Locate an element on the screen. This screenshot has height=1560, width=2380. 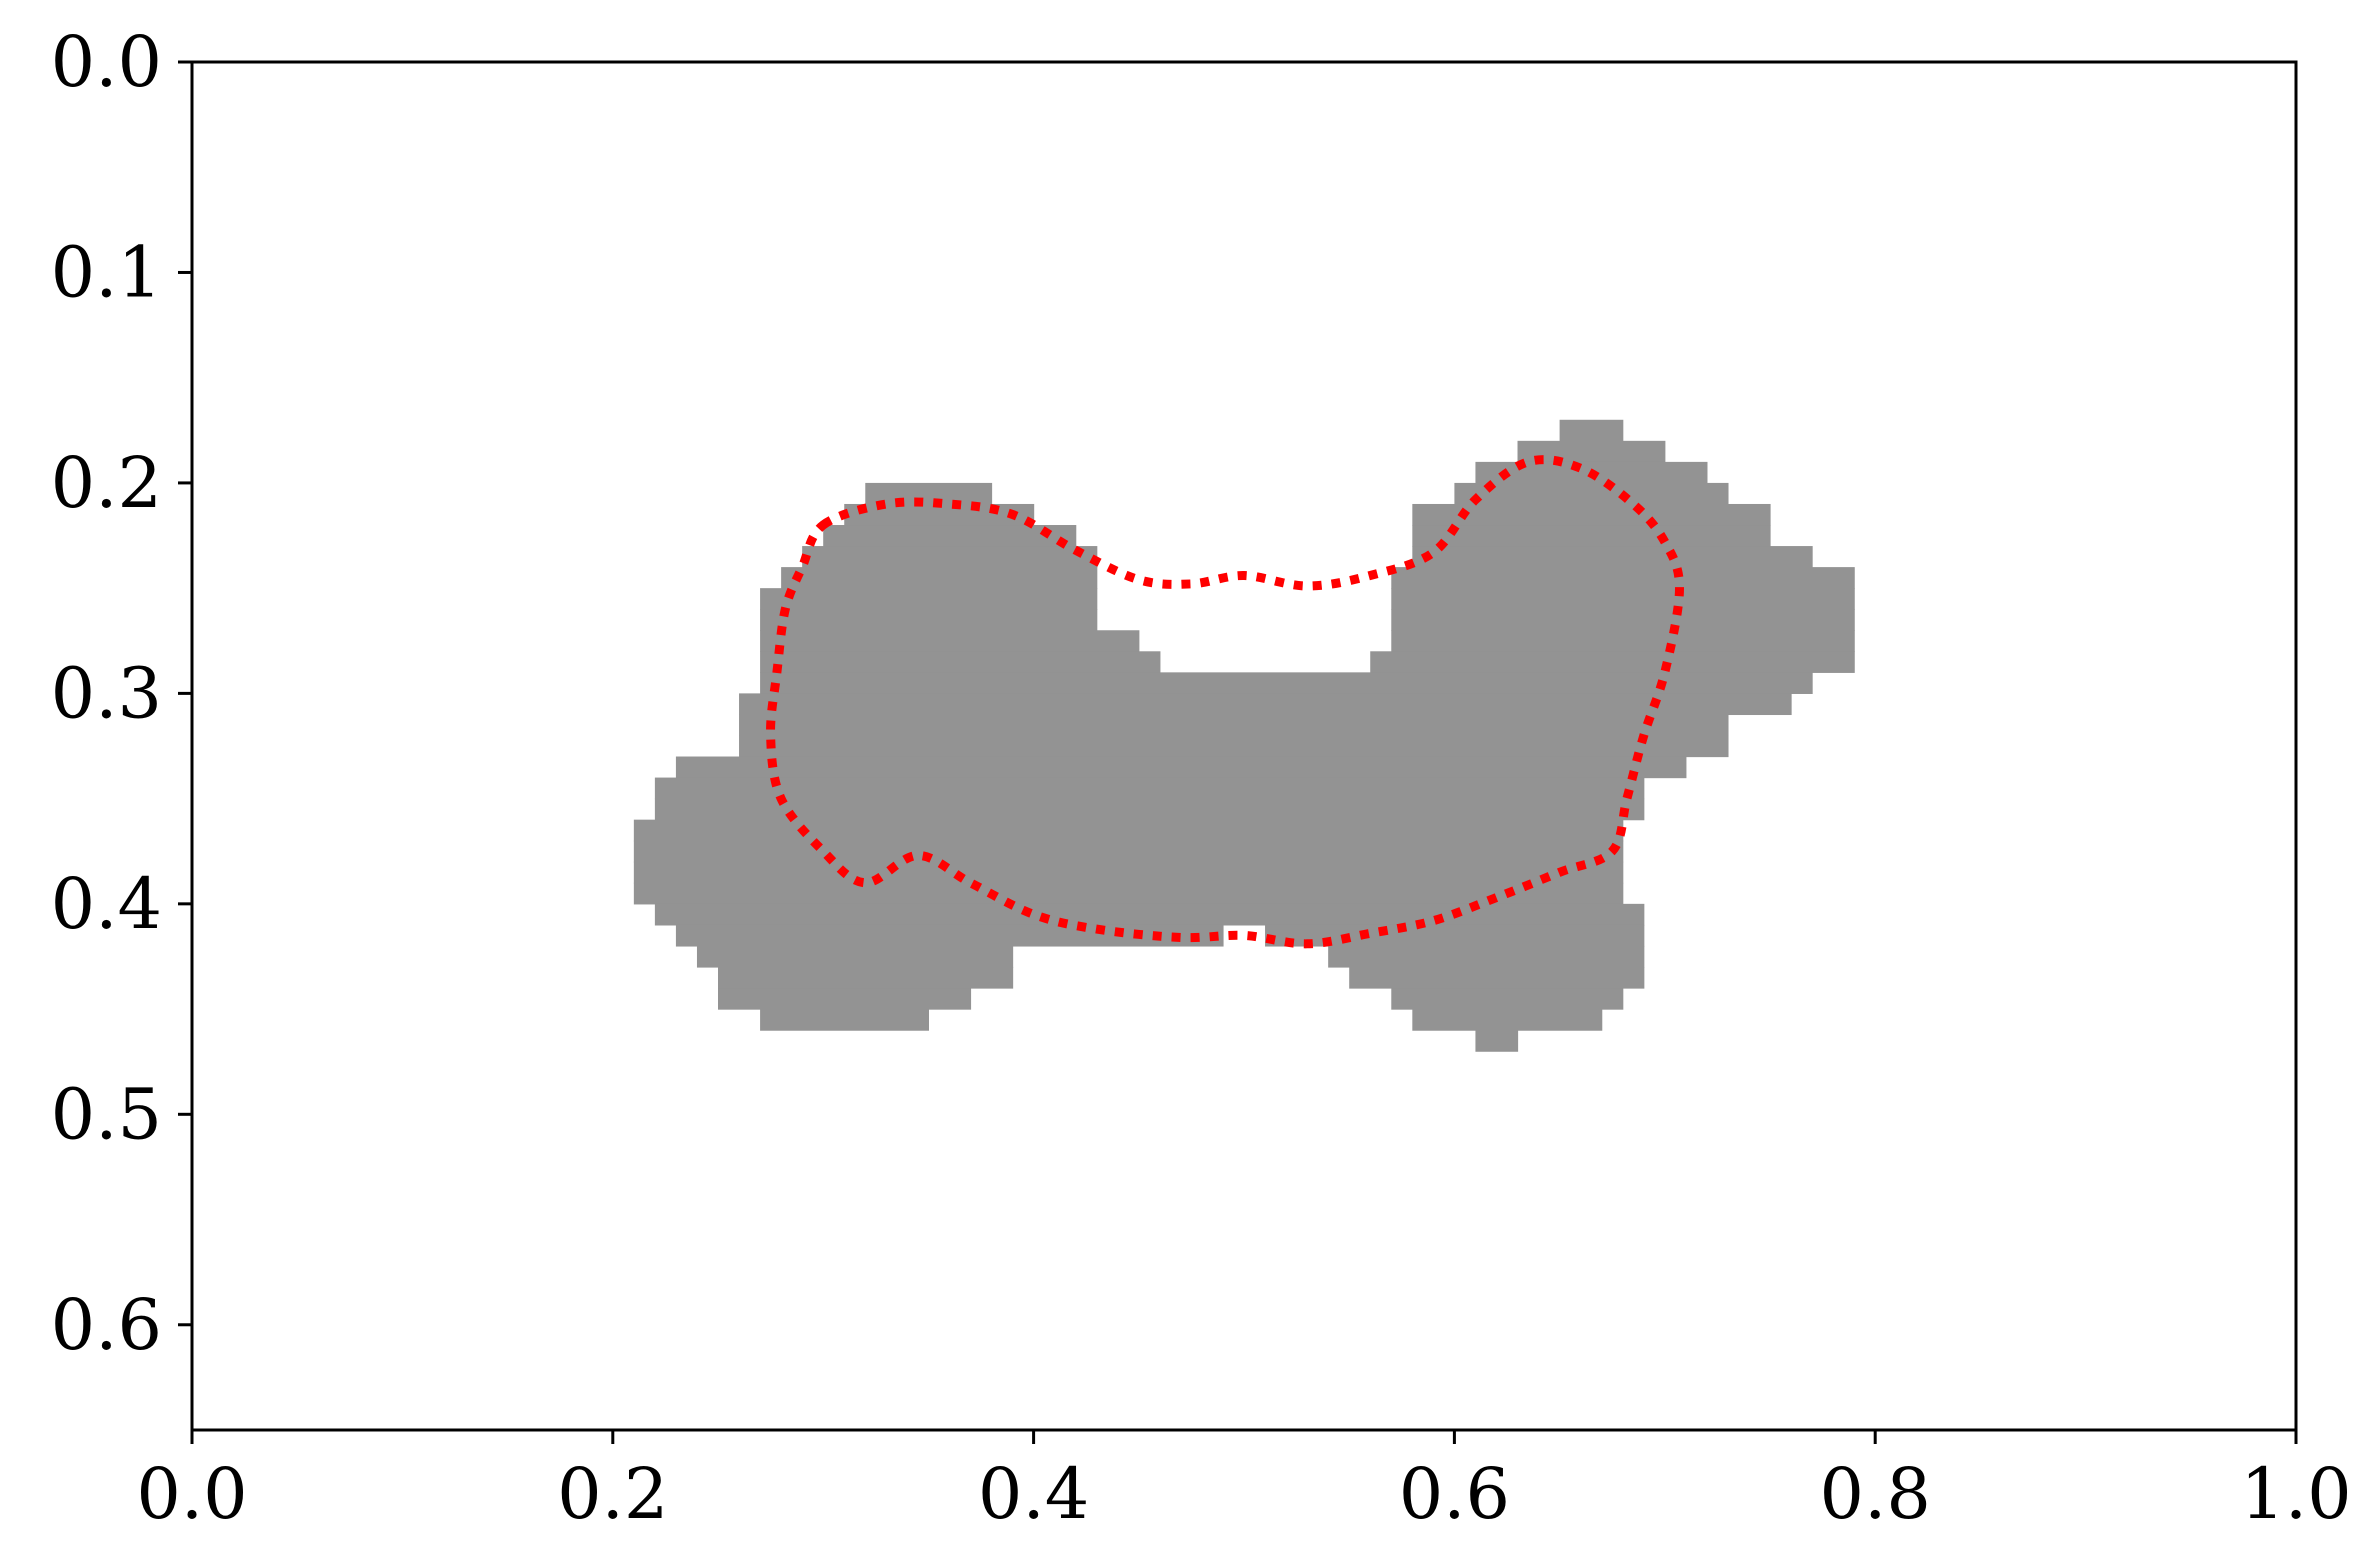
x-tick-label: 0.2 is located at coordinates (612, 1494).